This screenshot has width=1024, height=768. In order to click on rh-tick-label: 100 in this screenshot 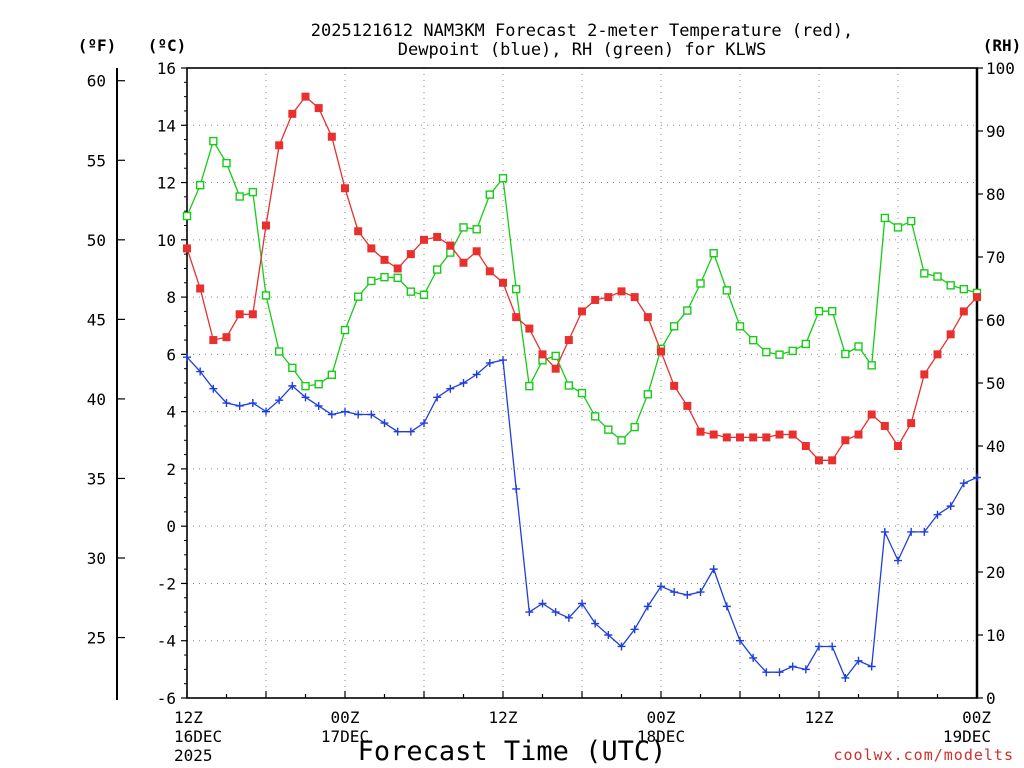, I will do `click(1000, 68)`.